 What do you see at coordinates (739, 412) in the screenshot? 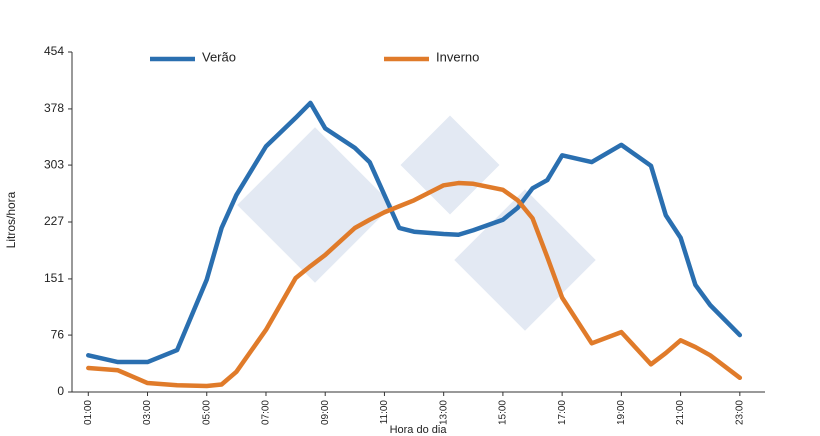
I see `x-tick-label: 23:00` at bounding box center [739, 412].